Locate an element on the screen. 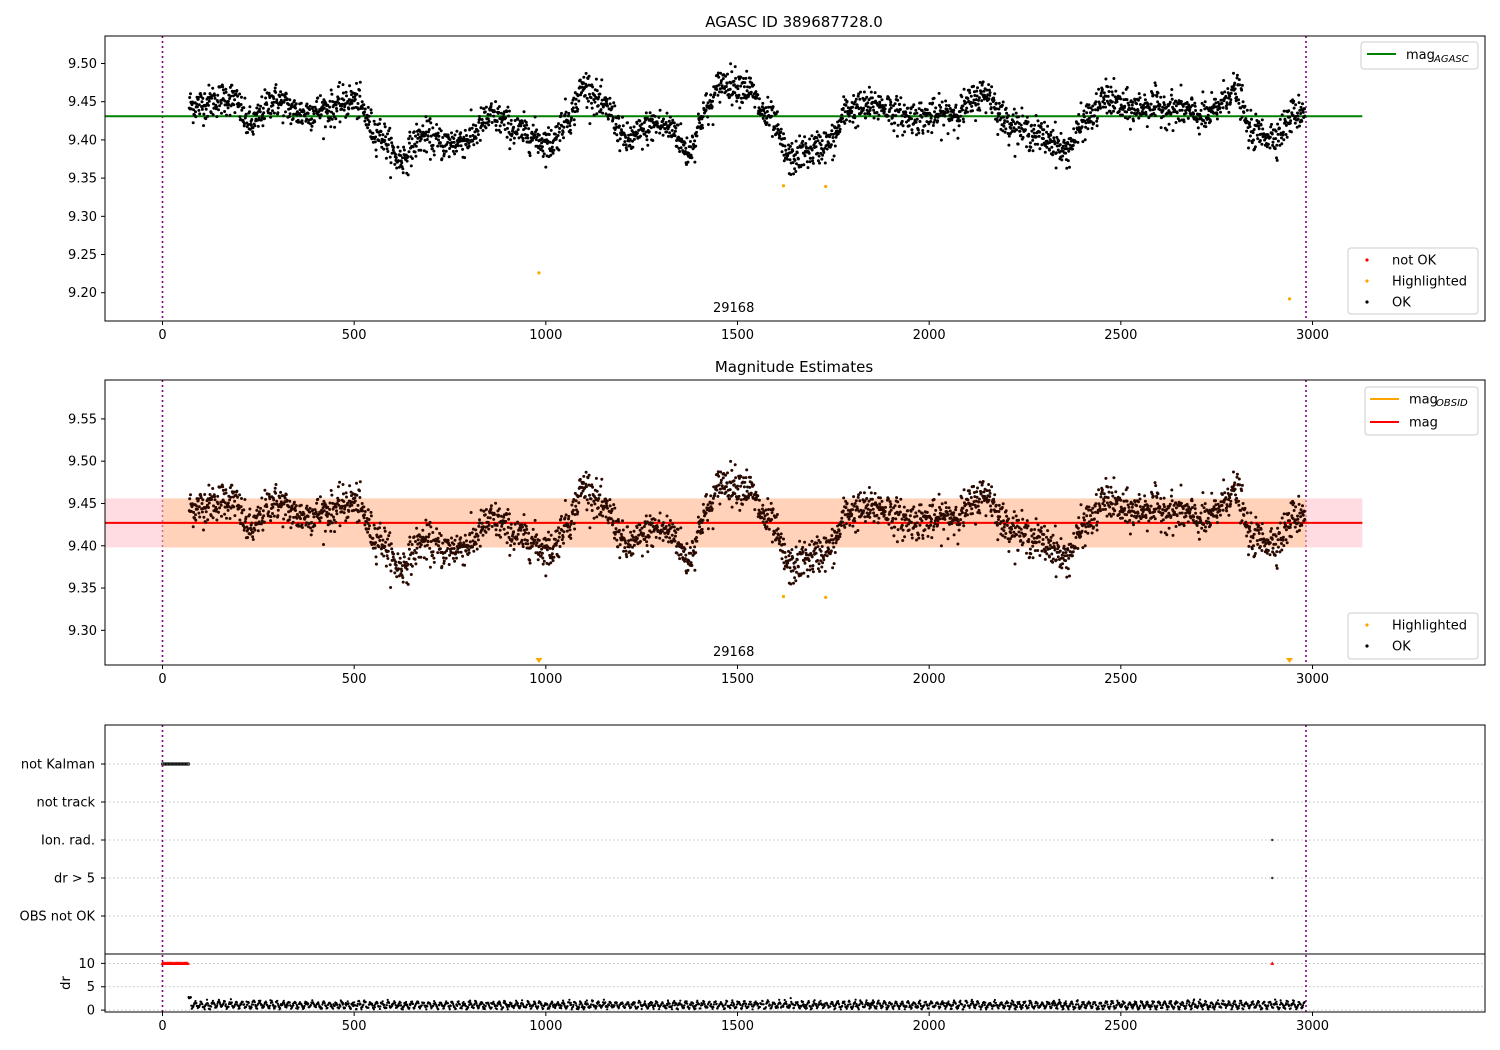 This screenshot has height=1050, width=1500. panel1-xtick-label: 2500 is located at coordinates (1120, 335).